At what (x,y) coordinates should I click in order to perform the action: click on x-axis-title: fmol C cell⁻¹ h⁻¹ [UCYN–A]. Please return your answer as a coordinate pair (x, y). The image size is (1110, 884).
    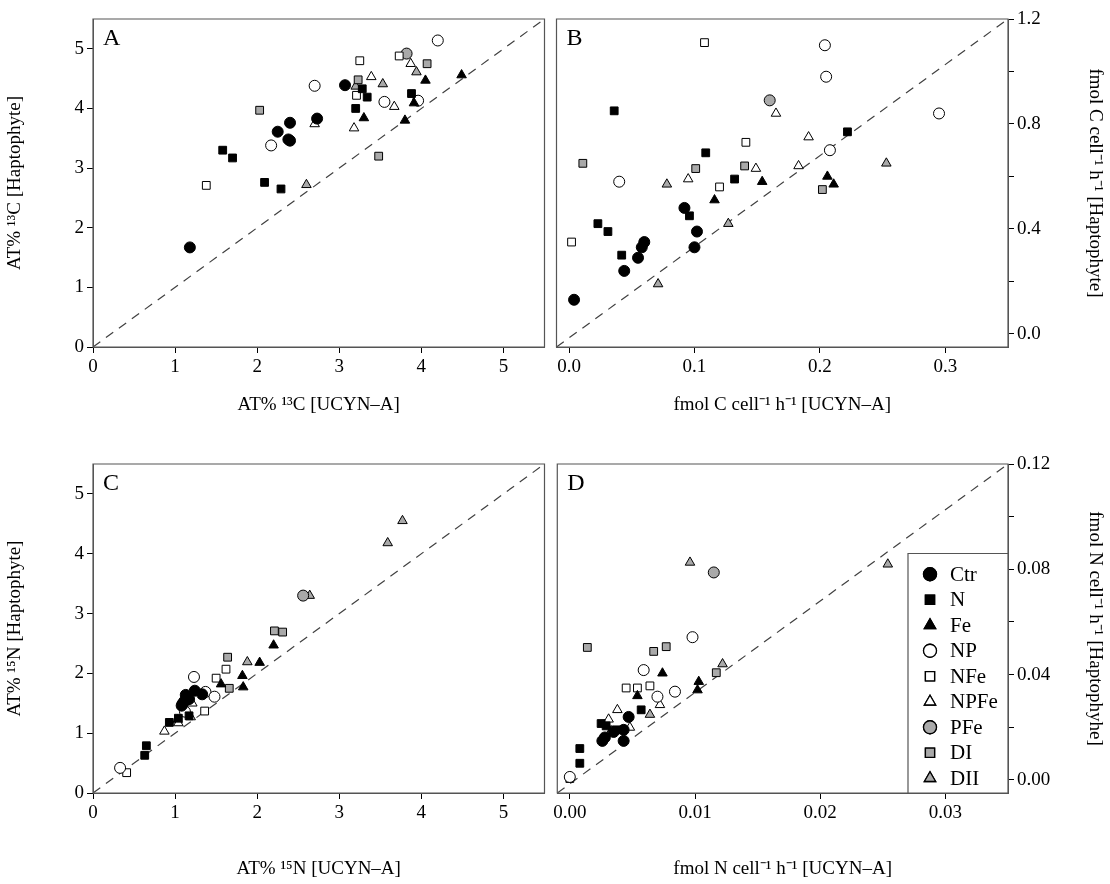
    Looking at the image, I should click on (782, 403).